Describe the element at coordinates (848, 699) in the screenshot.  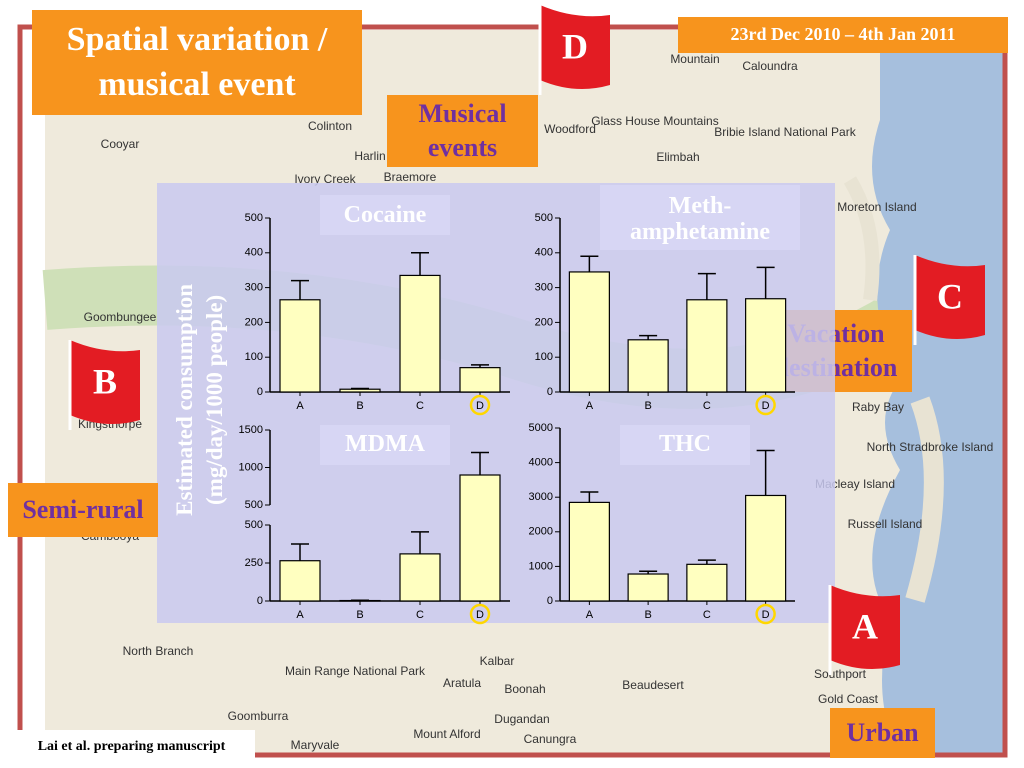
I see `map-label: Gold Coast` at that location.